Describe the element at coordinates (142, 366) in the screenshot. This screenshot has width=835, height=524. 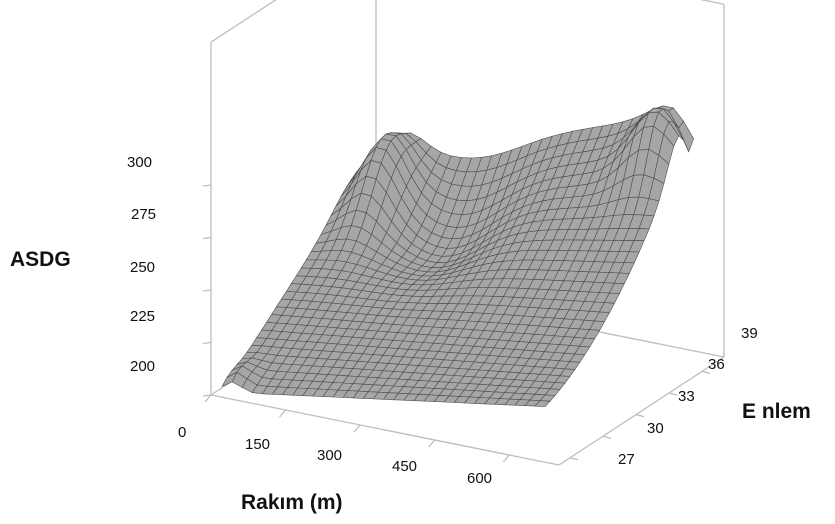
I see `z-tick-label: 200` at that location.